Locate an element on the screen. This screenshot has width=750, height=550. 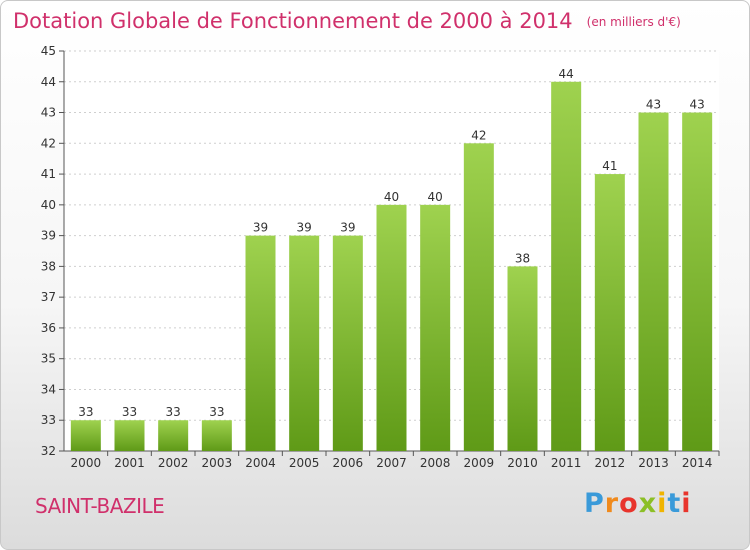
x-tick-label: 2007 is located at coordinates (391, 463).